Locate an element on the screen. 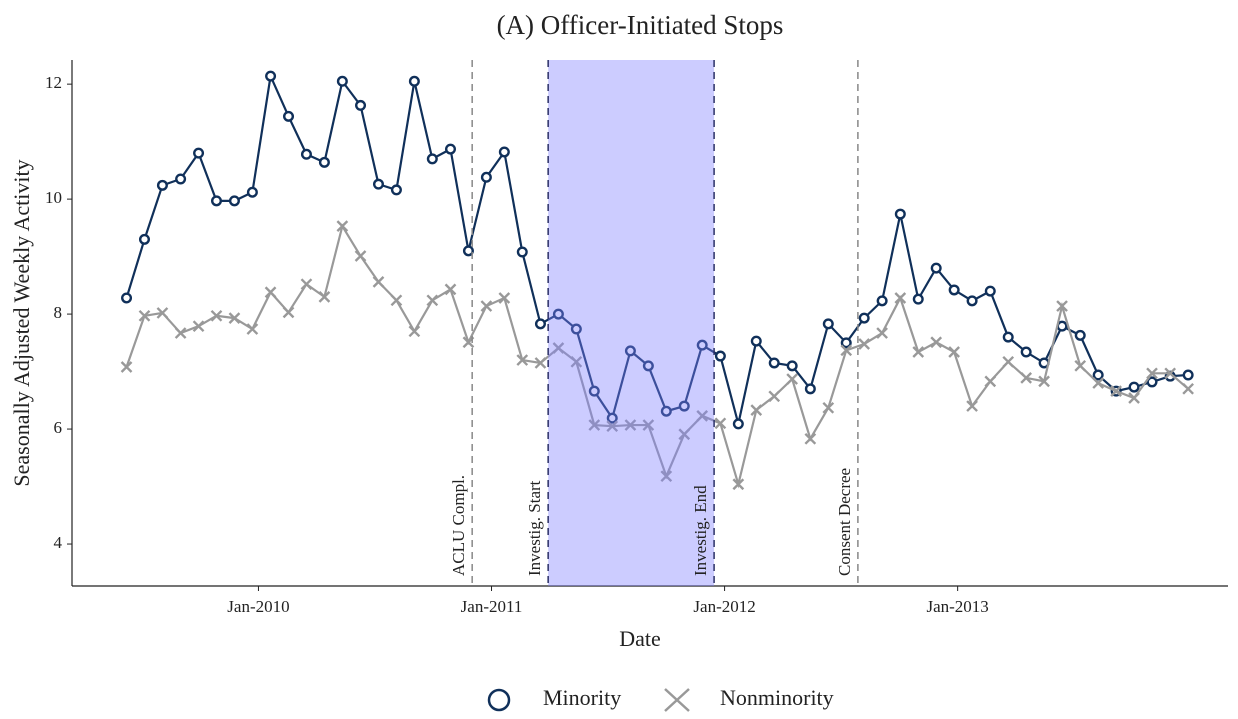 This screenshot has height=719, width=1238. shaded-period is located at coordinates (631, 323).